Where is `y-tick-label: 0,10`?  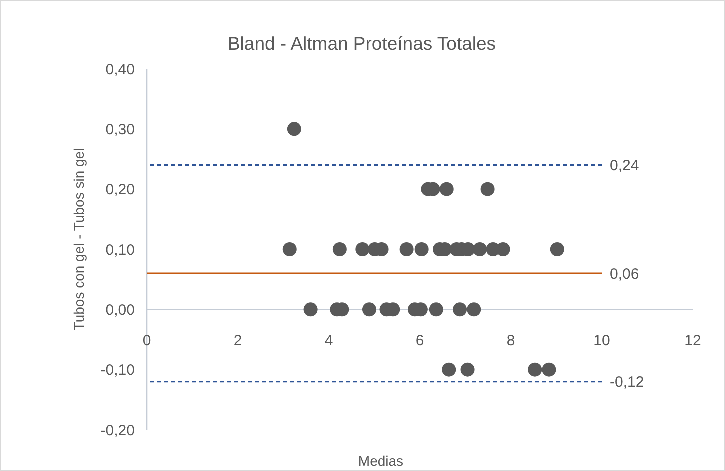
y-tick-label: 0,10 is located at coordinates (120, 250).